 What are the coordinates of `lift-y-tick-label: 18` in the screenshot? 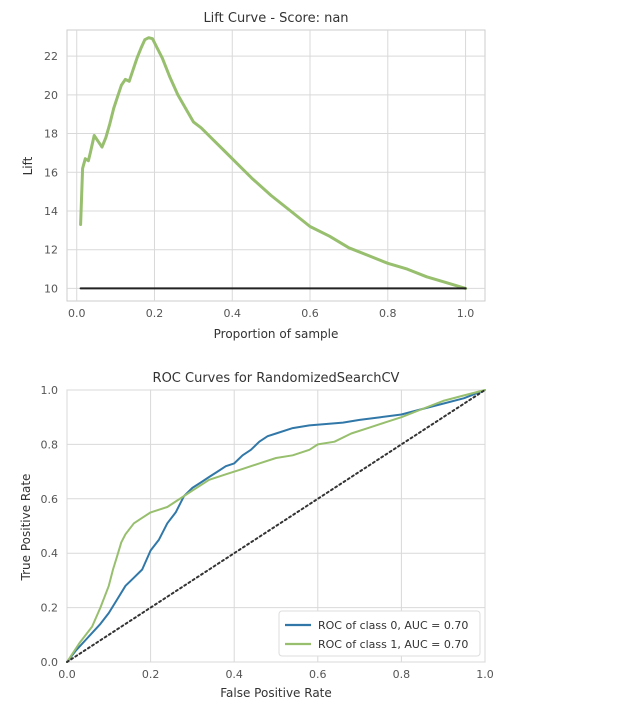 It's located at (51, 134).